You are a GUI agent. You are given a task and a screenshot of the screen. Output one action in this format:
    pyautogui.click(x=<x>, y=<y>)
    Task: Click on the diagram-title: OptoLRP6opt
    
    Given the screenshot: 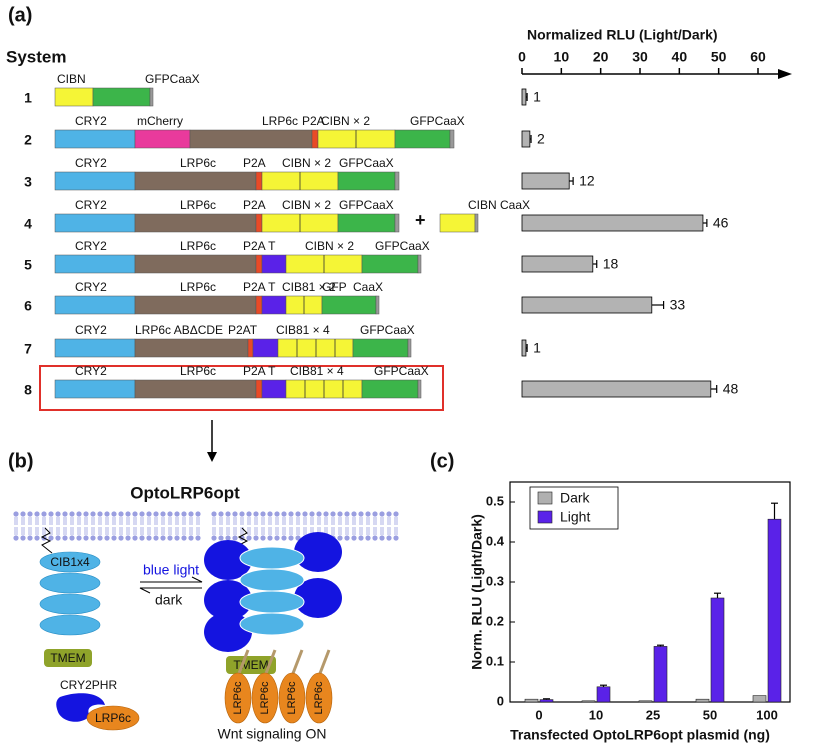 What is the action you would take?
    pyautogui.click(x=185, y=492)
    